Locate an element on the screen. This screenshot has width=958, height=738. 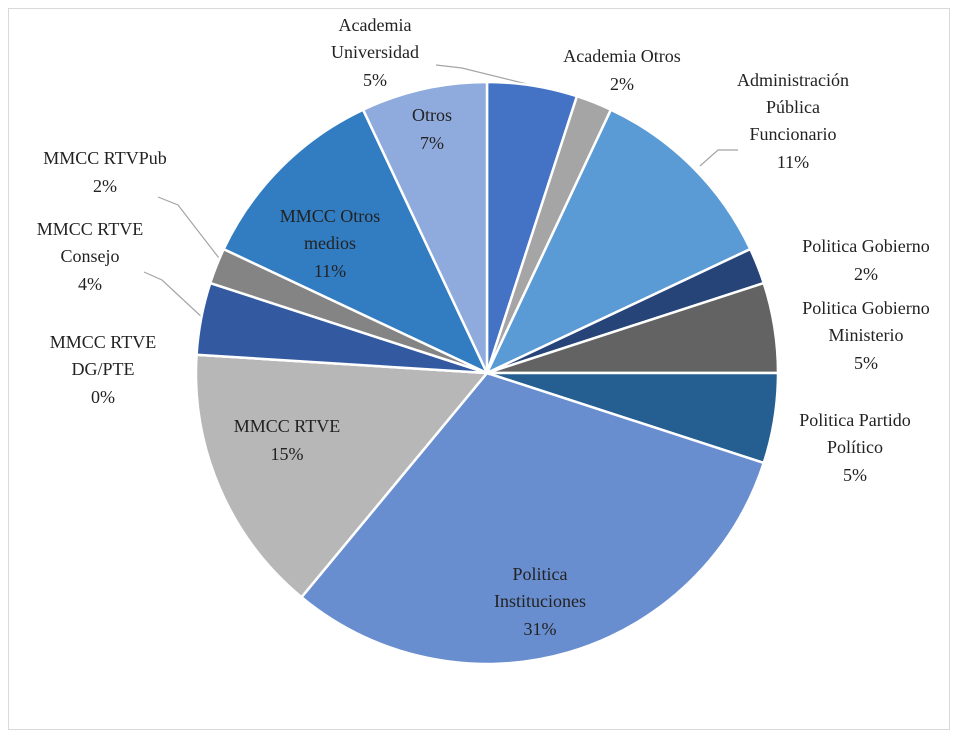
label-line: Politica Partido is located at coordinates (855, 420).